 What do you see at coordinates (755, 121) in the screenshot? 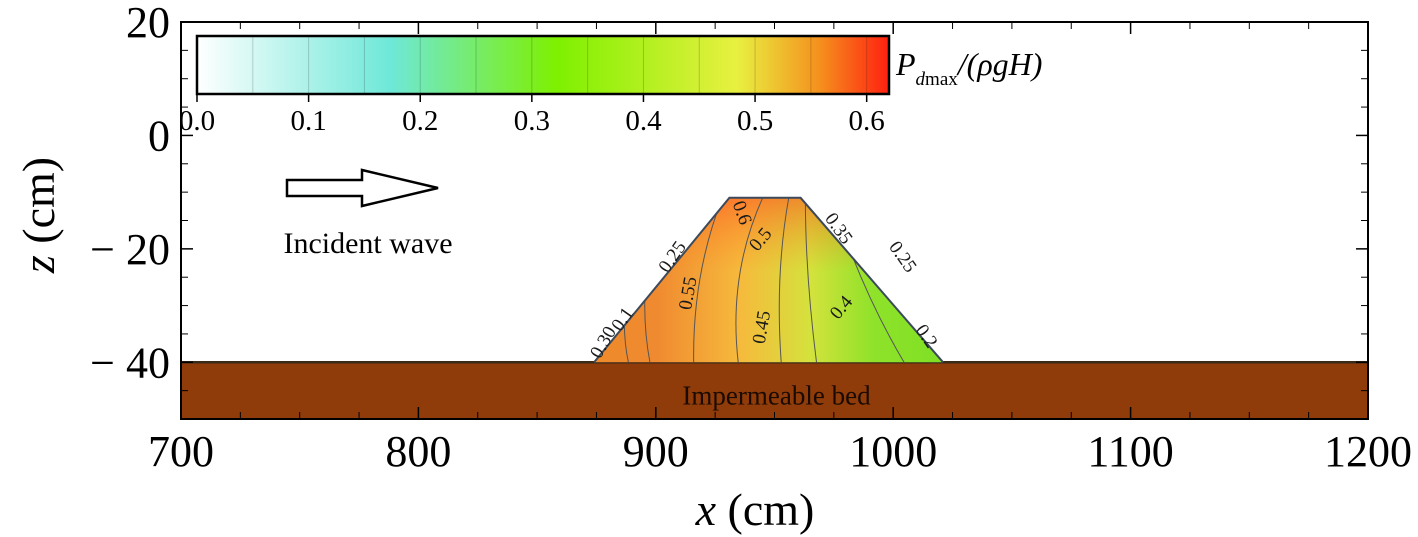
I see `colorbar-tick-label: 0.5` at bounding box center [755, 121].